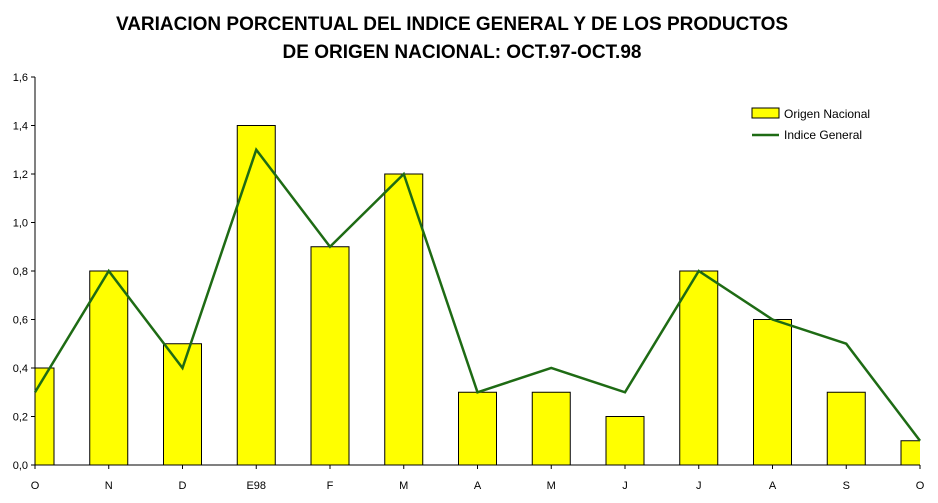 The width and height of the screenshot is (938, 503). Describe the element at coordinates (330, 486) in the screenshot. I see `x-tick-label-4: F` at that location.